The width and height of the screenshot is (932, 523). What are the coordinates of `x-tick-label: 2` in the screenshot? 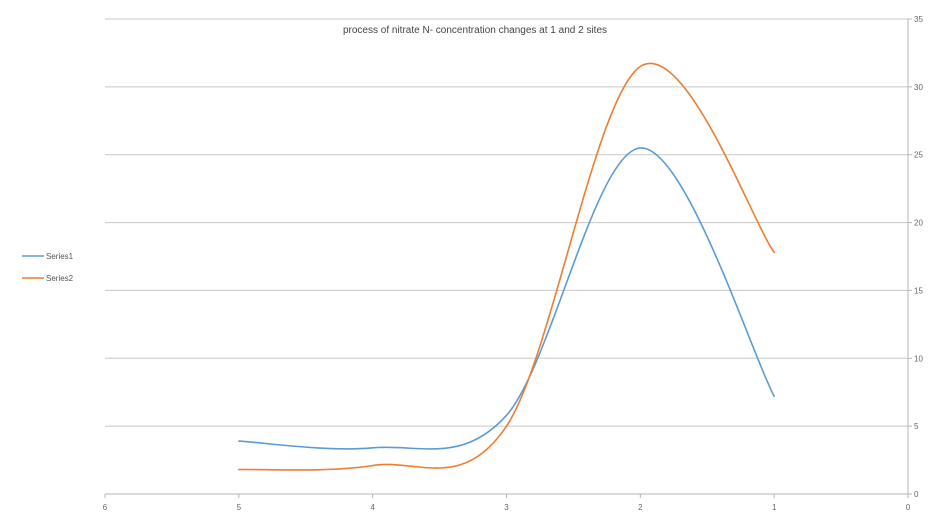 It's located at (640, 507).